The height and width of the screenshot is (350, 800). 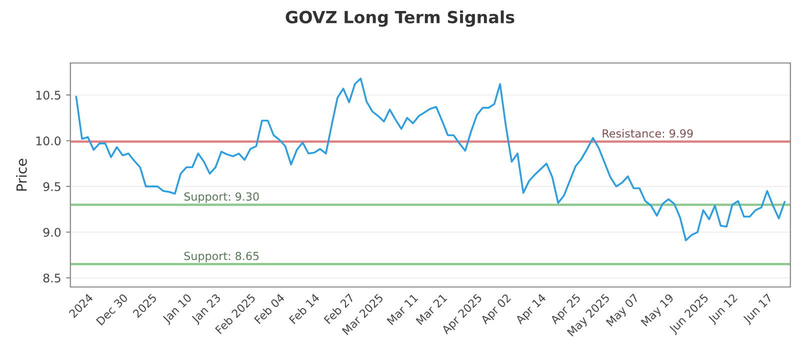 What do you see at coordinates (270, 308) in the screenshot?
I see `x-tick-label: Feb 04` at bounding box center [270, 308].